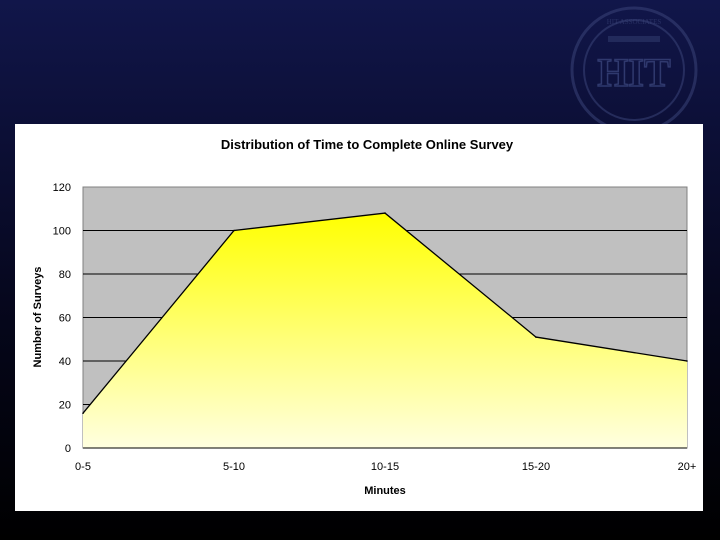 This screenshot has width=720, height=540. What do you see at coordinates (65, 319) in the screenshot?
I see `y-tick-label: 60` at bounding box center [65, 319].